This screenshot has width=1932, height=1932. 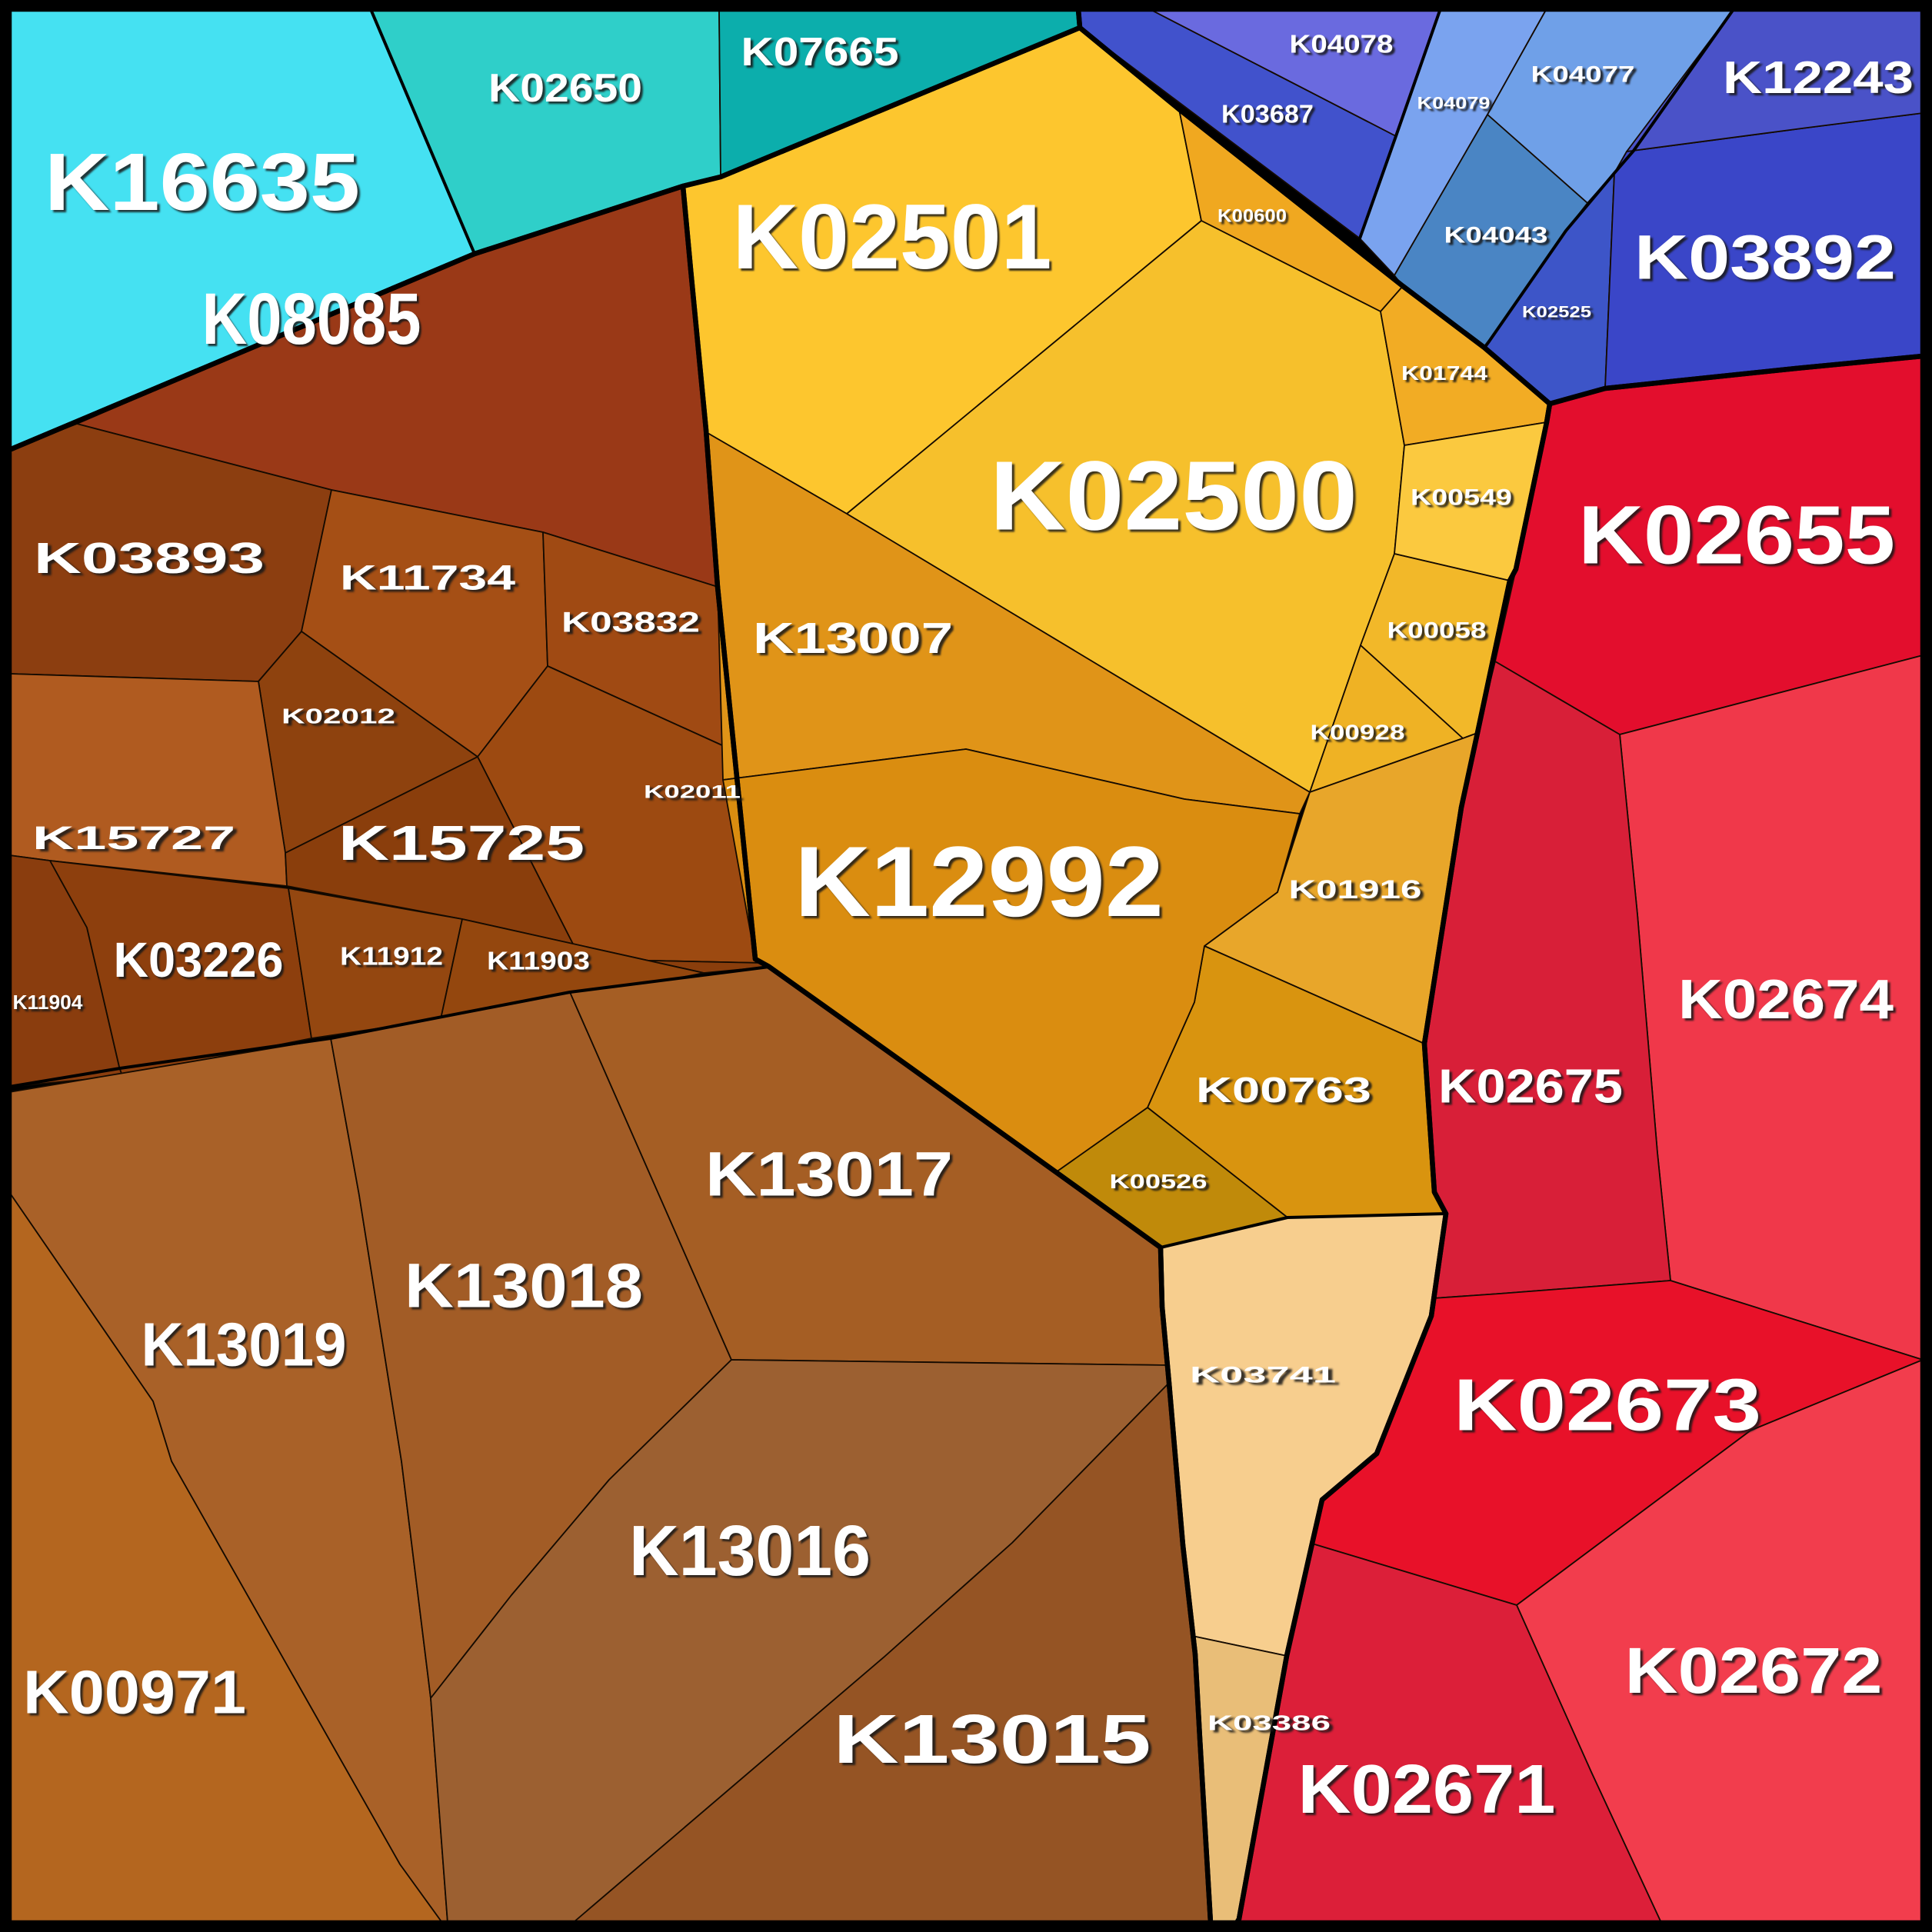 What do you see at coordinates (1736, 534) in the screenshot?
I see `svg-text: K02655` at bounding box center [1736, 534].